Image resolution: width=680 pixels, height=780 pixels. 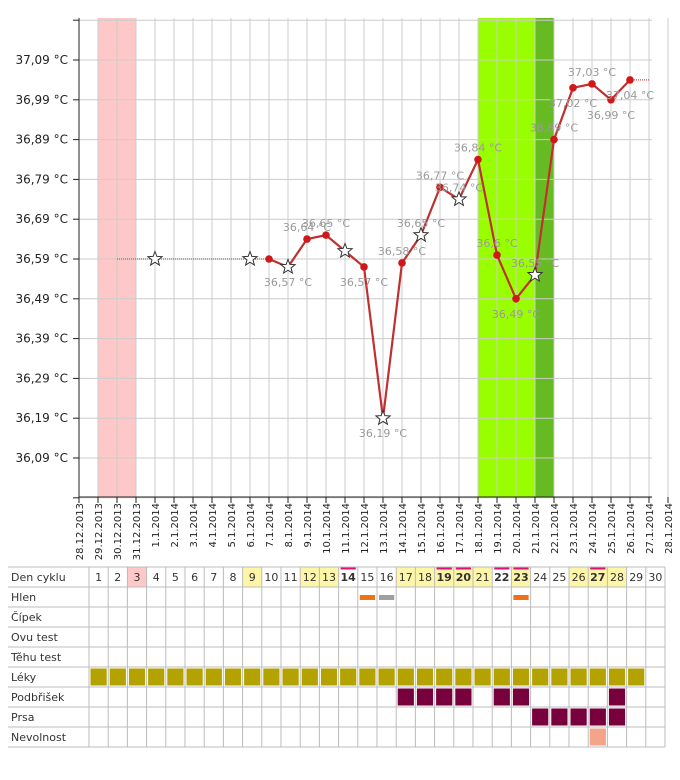 I want to click on day-number: 18, so click(x=425, y=577).